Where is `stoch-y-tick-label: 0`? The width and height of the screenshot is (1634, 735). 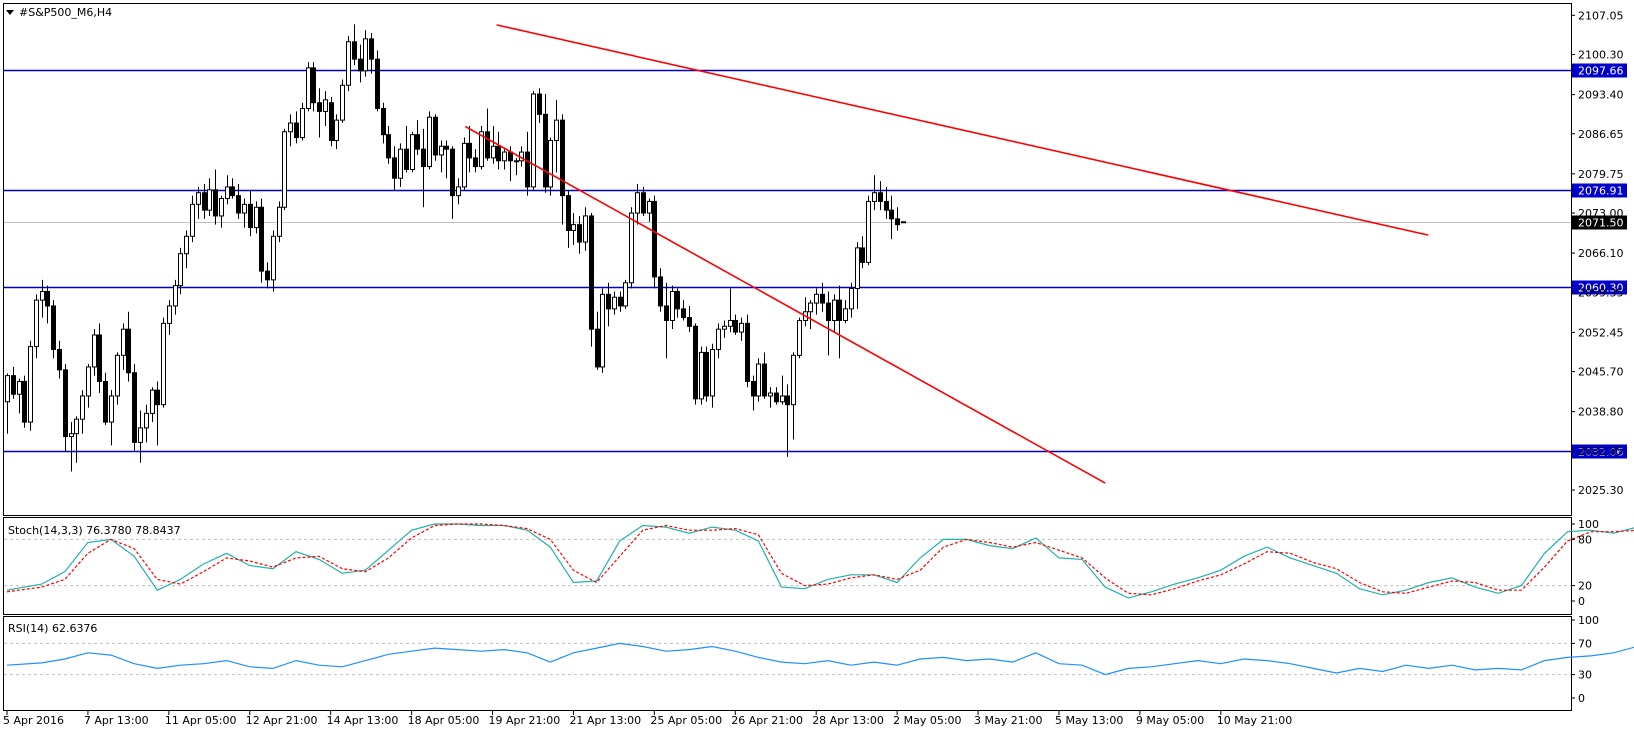
stoch-y-tick-label: 0 is located at coordinates (1581, 601).